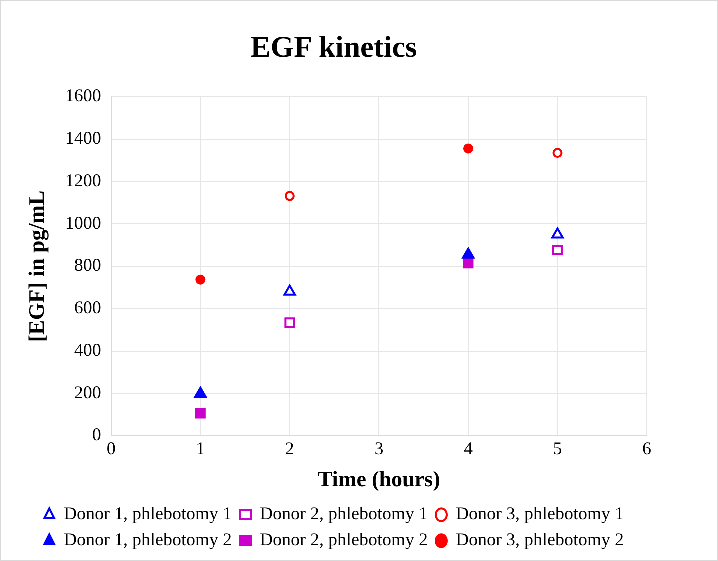 This screenshot has width=718, height=561. Describe the element at coordinates (97, 434) in the screenshot. I see `y-tick-label: 0` at that location.